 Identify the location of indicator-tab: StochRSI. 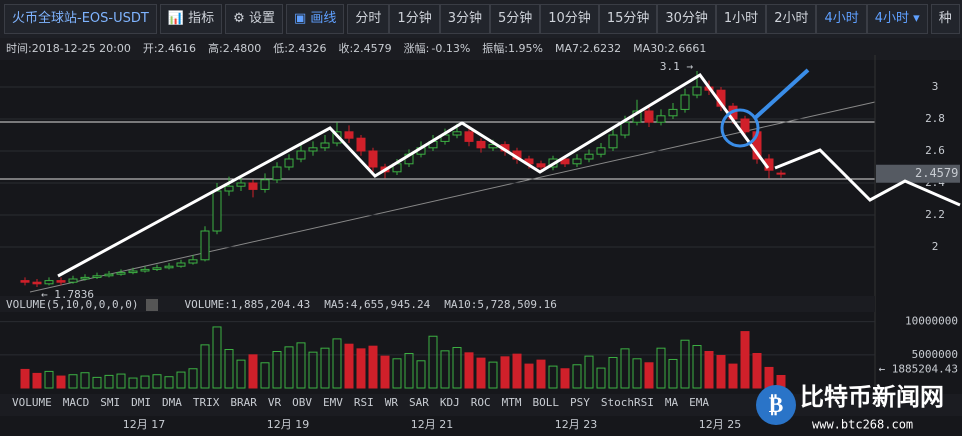
(627, 402).